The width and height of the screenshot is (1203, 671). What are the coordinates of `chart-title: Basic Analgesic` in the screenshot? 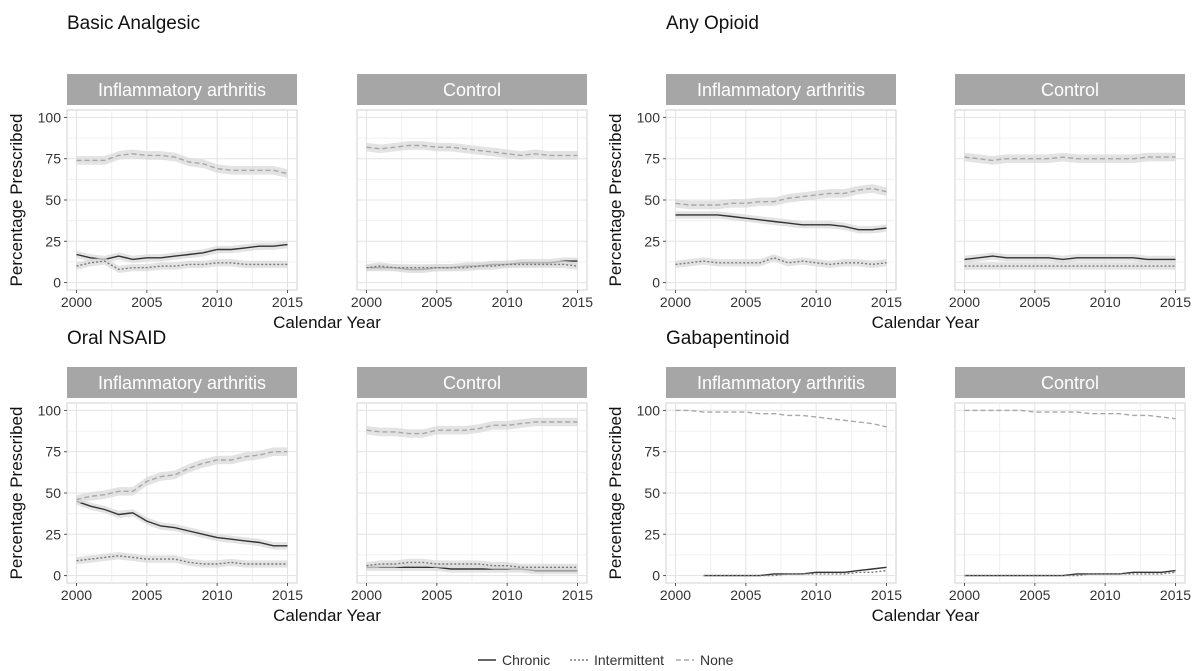 It's located at (133, 23).